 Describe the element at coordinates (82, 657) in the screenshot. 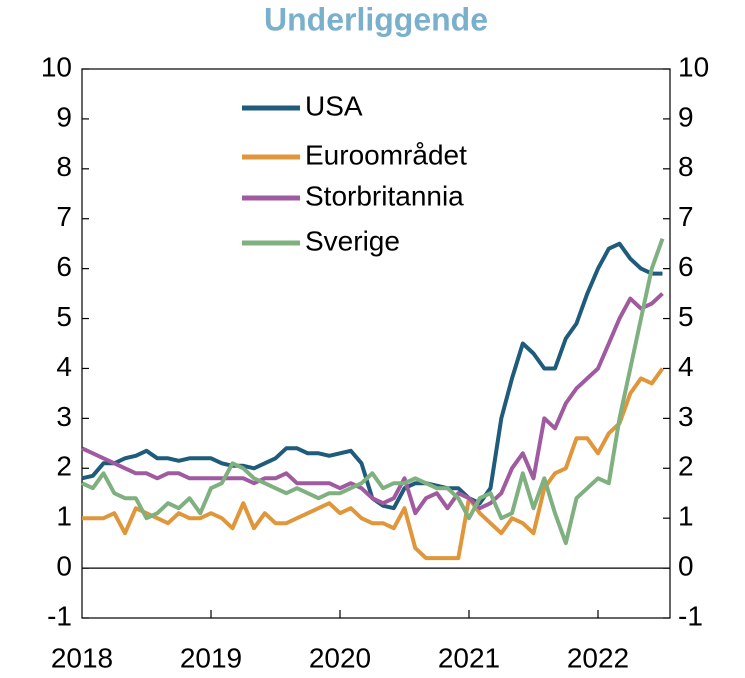

I see `x-tick-label: 2018` at that location.